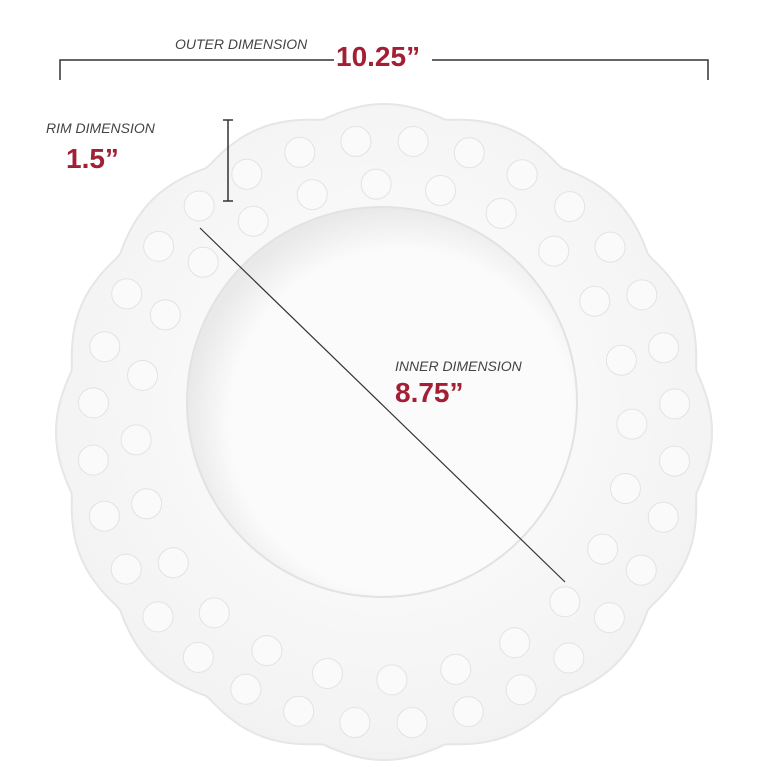 The image size is (767, 767). I want to click on inner-label: INNER DIMENSION, so click(459, 366).